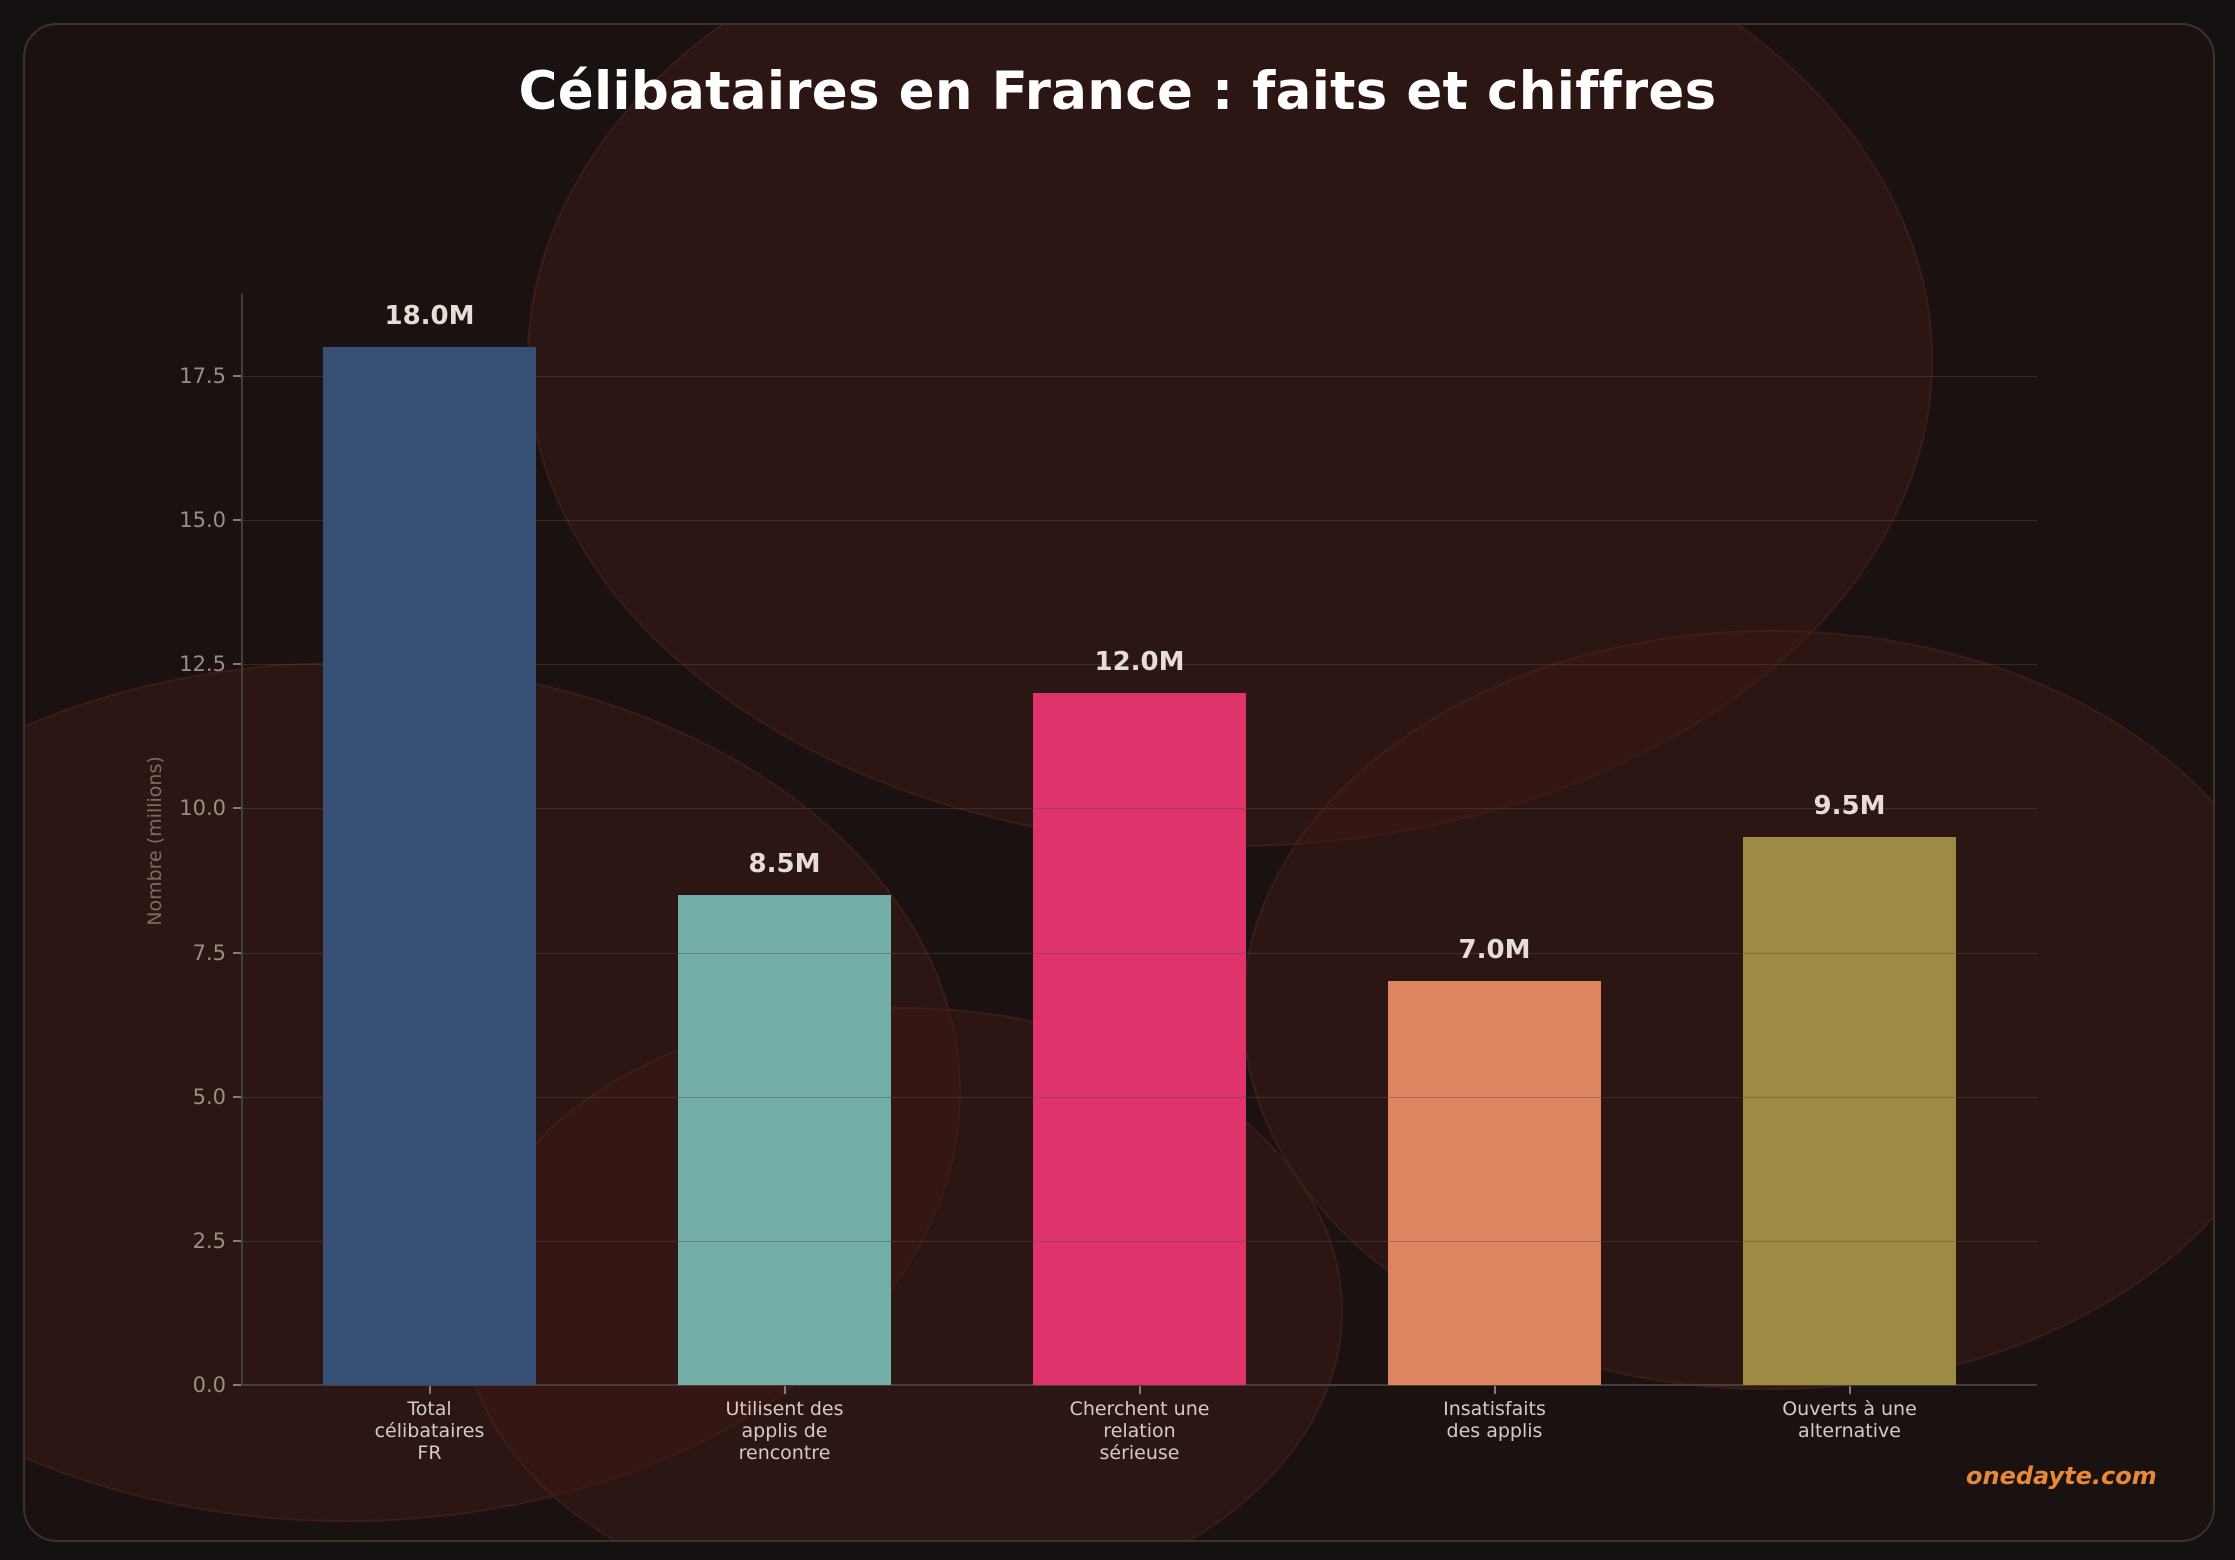 The height and width of the screenshot is (1560, 2235). I want to click on x-tick-label-line: alternative, so click(1849, 1431).